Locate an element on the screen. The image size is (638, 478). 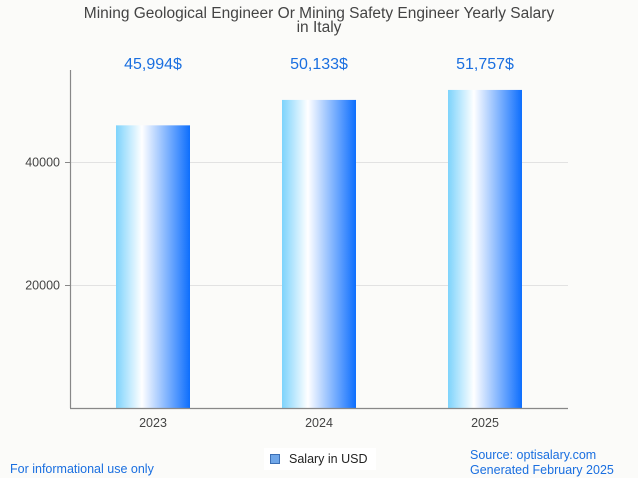
value-label: 51,757$ is located at coordinates (485, 64).